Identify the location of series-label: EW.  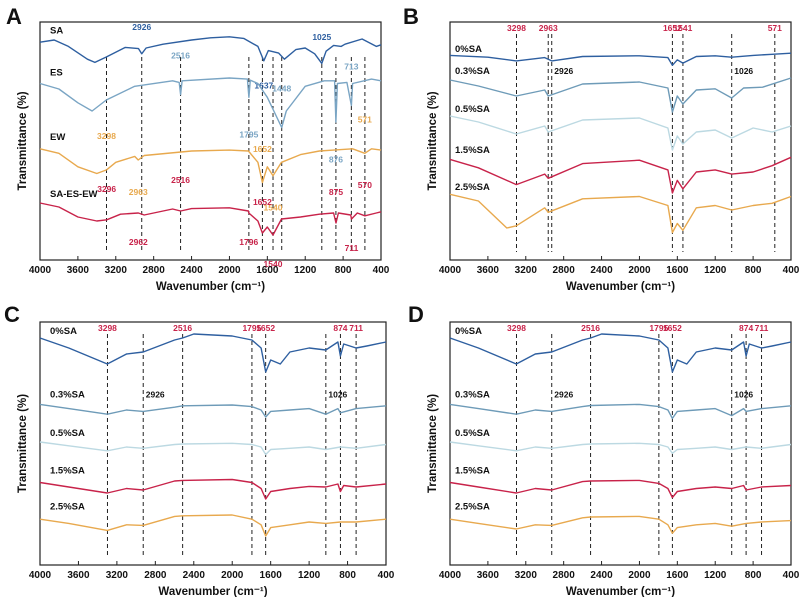
(57, 137).